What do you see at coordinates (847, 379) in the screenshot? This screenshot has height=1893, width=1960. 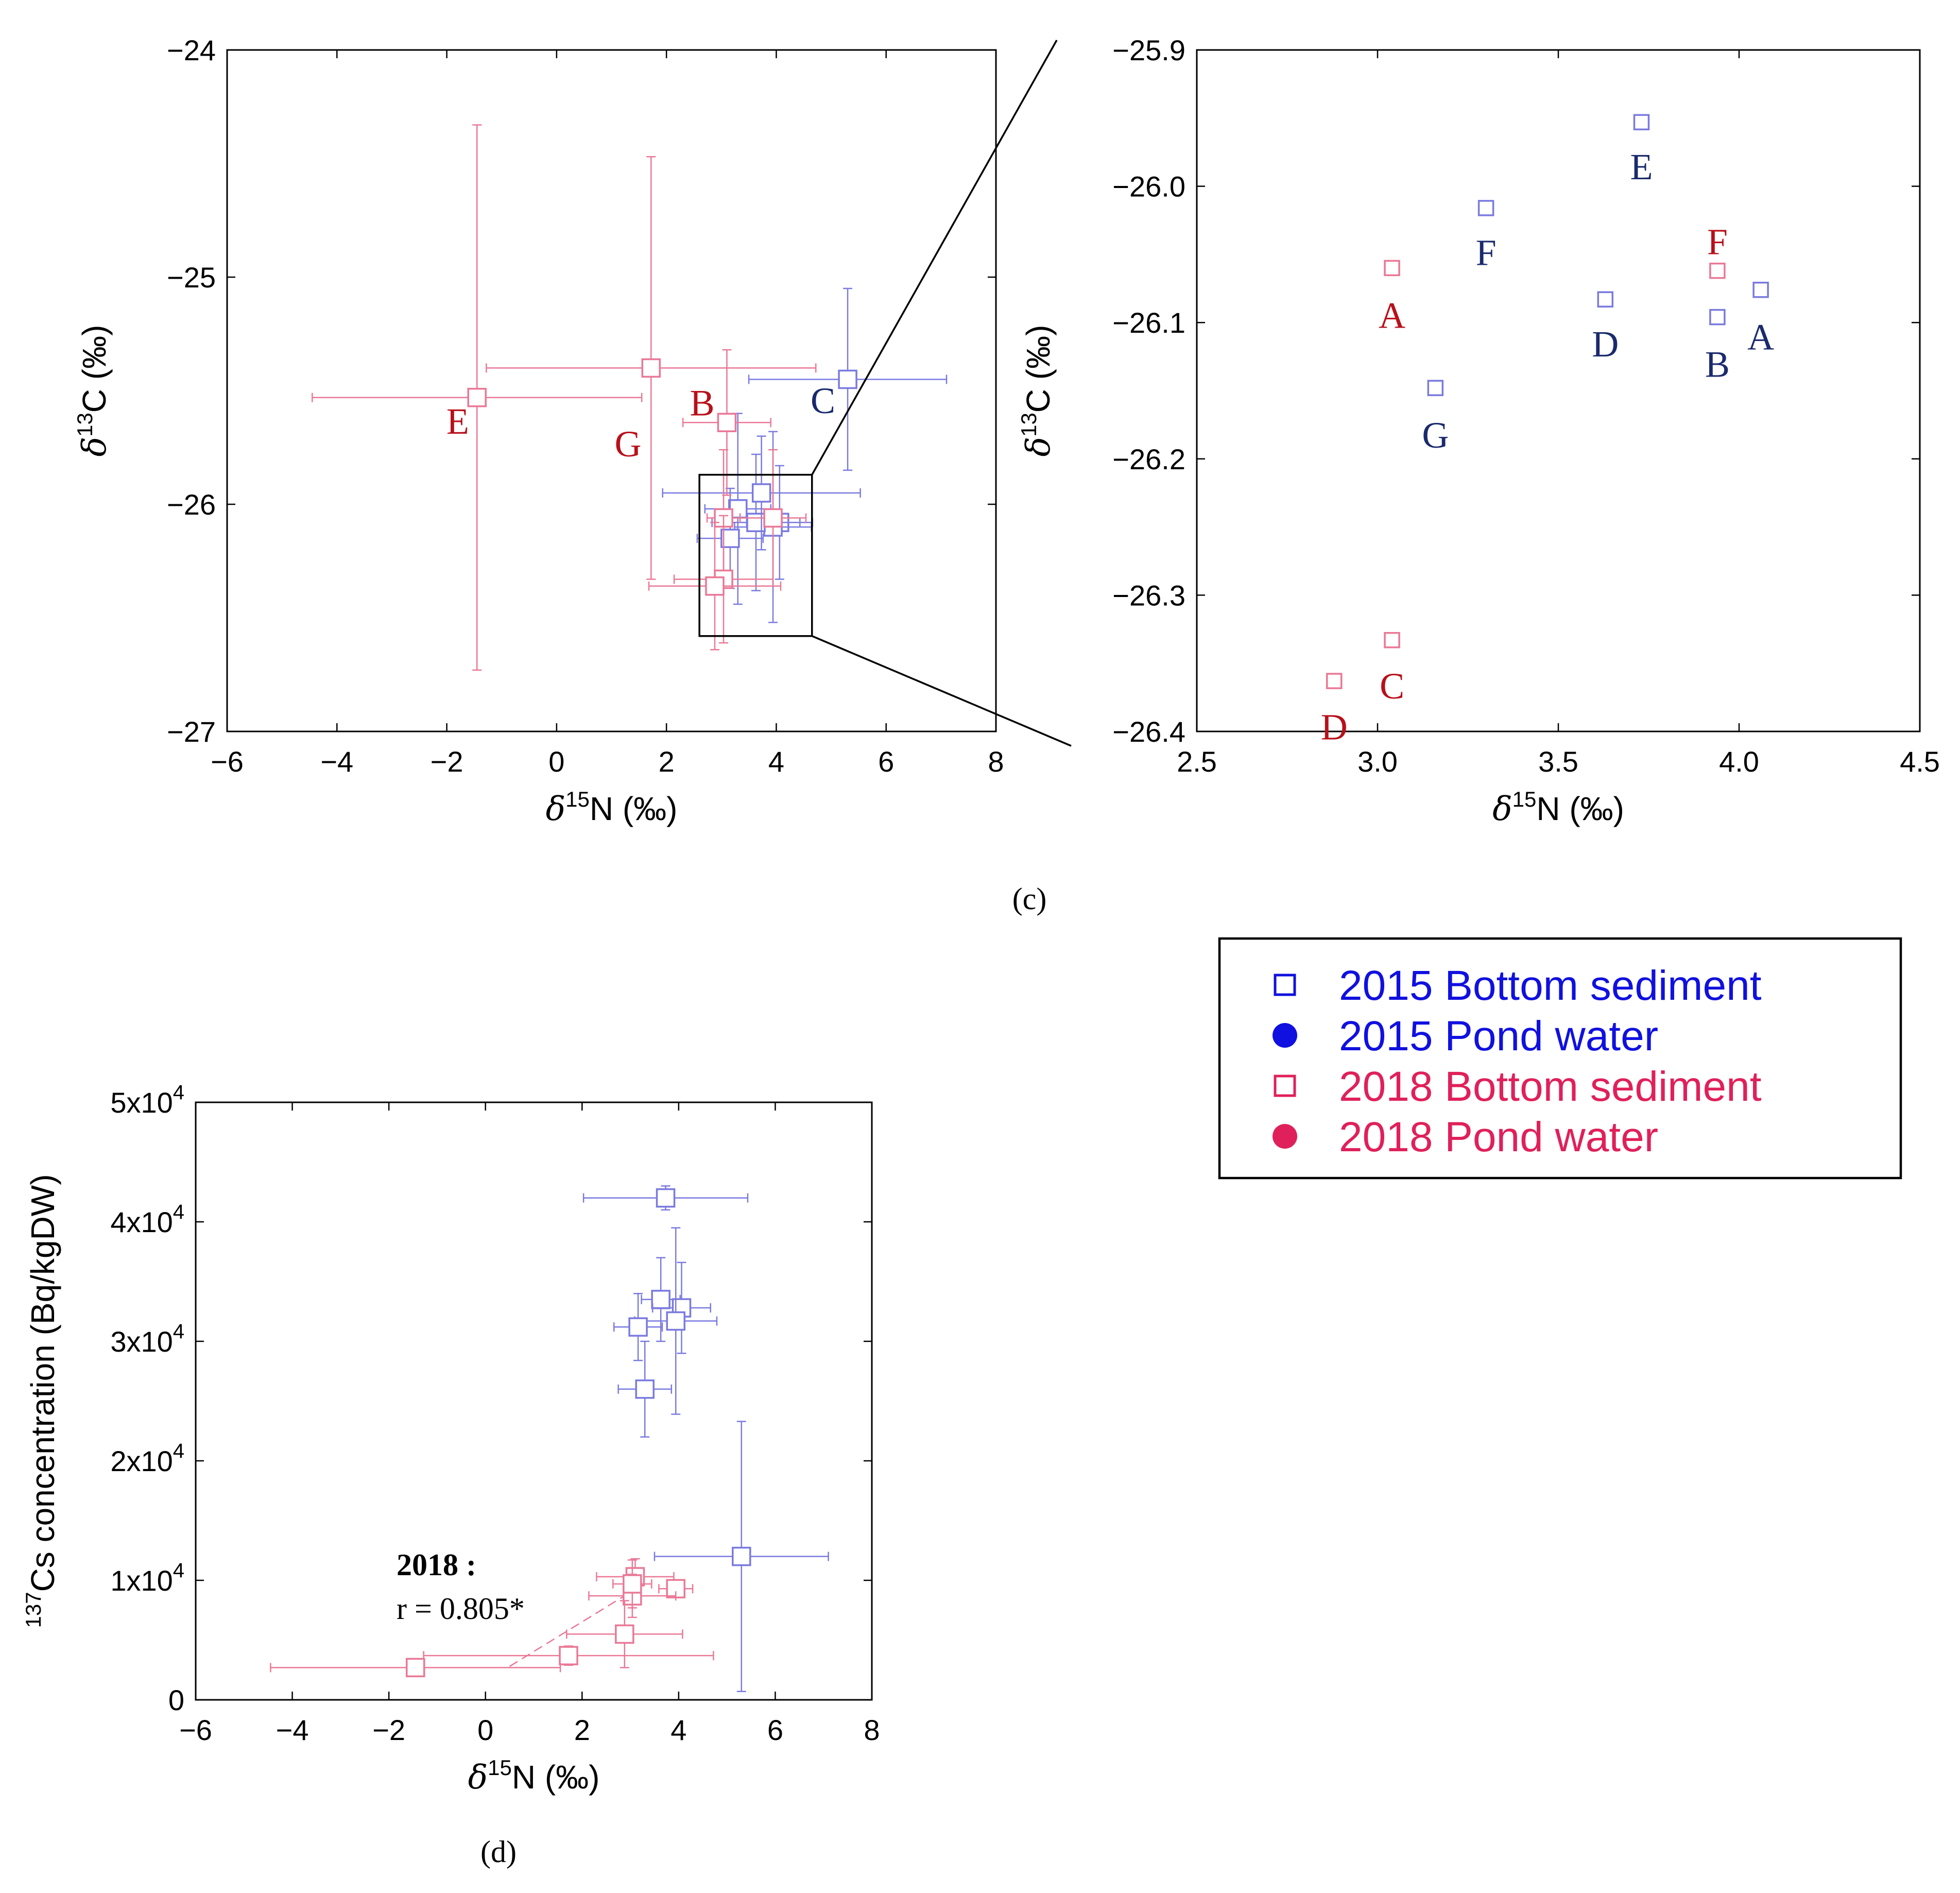 I see `data-point-2015-C` at bounding box center [847, 379].